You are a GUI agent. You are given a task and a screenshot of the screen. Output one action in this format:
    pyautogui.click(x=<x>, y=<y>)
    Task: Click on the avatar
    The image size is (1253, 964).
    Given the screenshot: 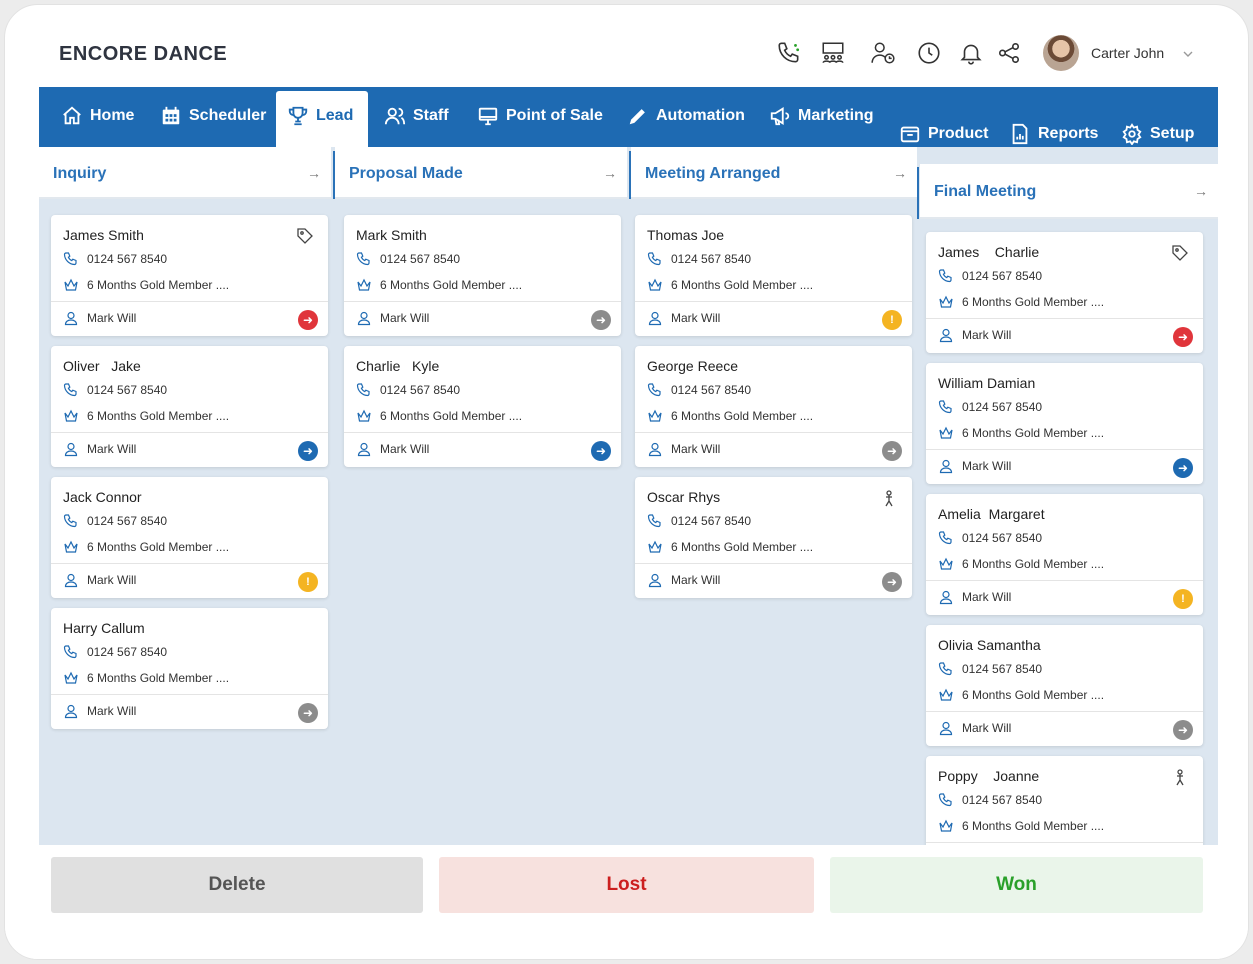 What is the action you would take?
    pyautogui.click(x=1061, y=53)
    